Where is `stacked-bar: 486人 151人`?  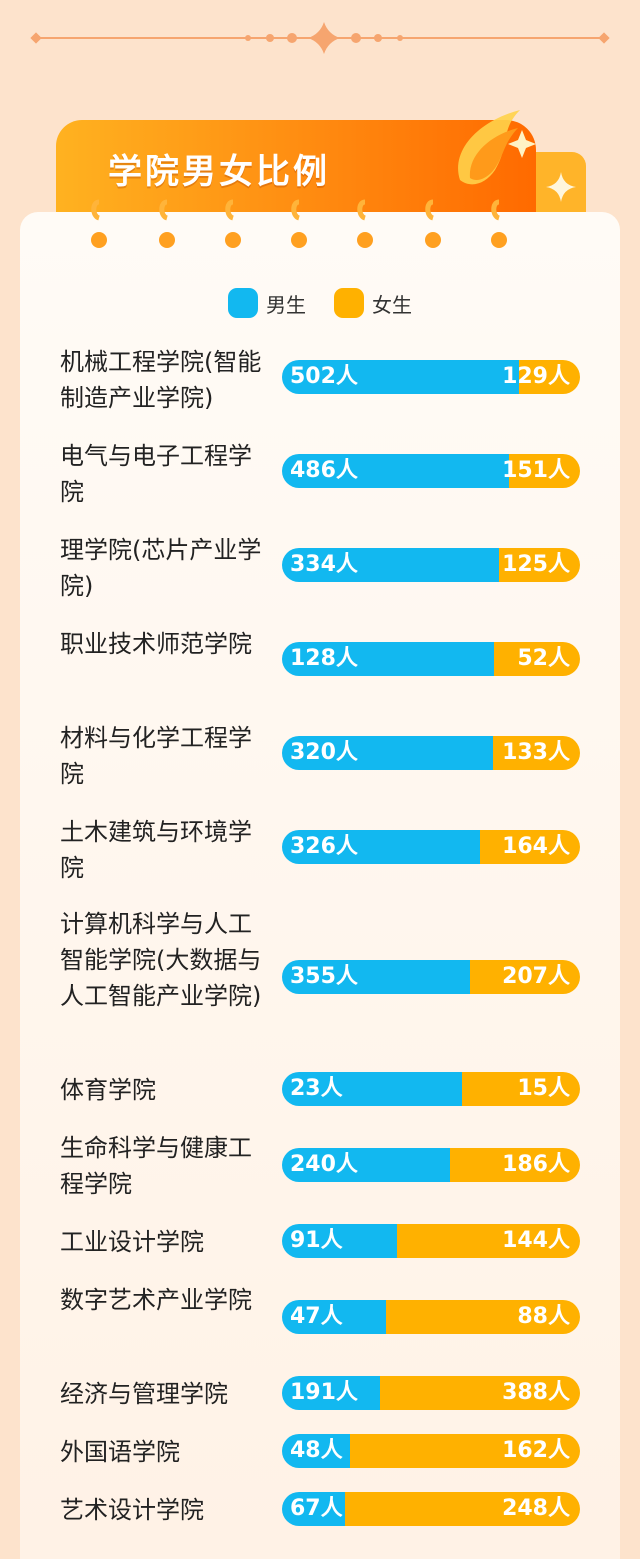
stacked-bar: 486人 151人 is located at coordinates (431, 471).